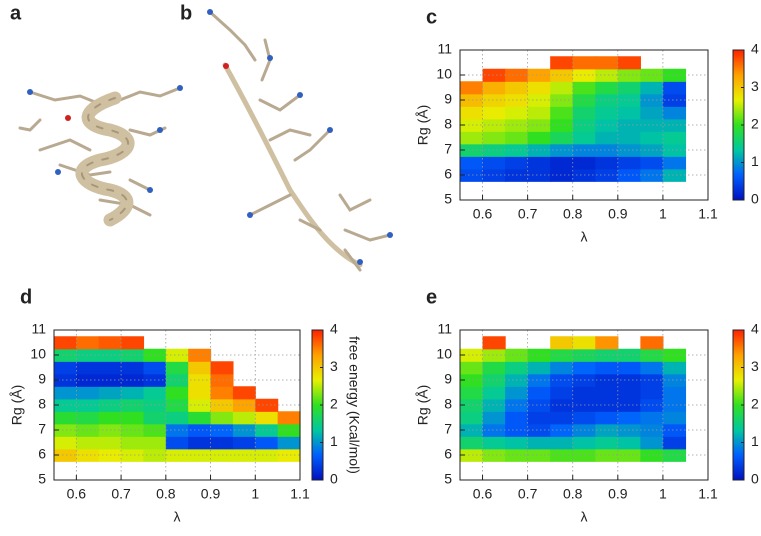  What do you see at coordinates (334, 404) in the screenshot?
I see `colorbar-tick-label: 2` at bounding box center [334, 404].